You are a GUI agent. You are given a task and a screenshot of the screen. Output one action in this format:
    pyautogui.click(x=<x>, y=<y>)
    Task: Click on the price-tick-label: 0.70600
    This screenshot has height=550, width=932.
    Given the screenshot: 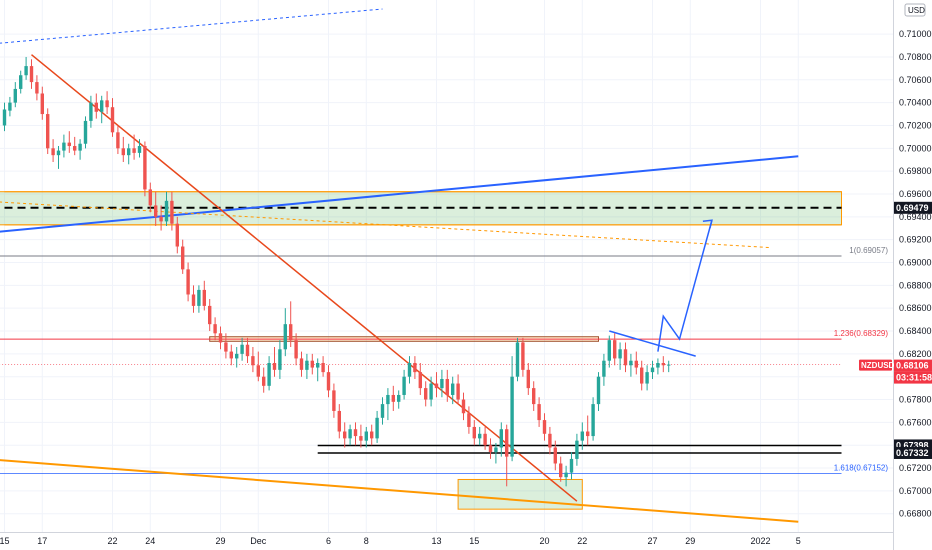 What is the action you would take?
    pyautogui.click(x=915, y=80)
    